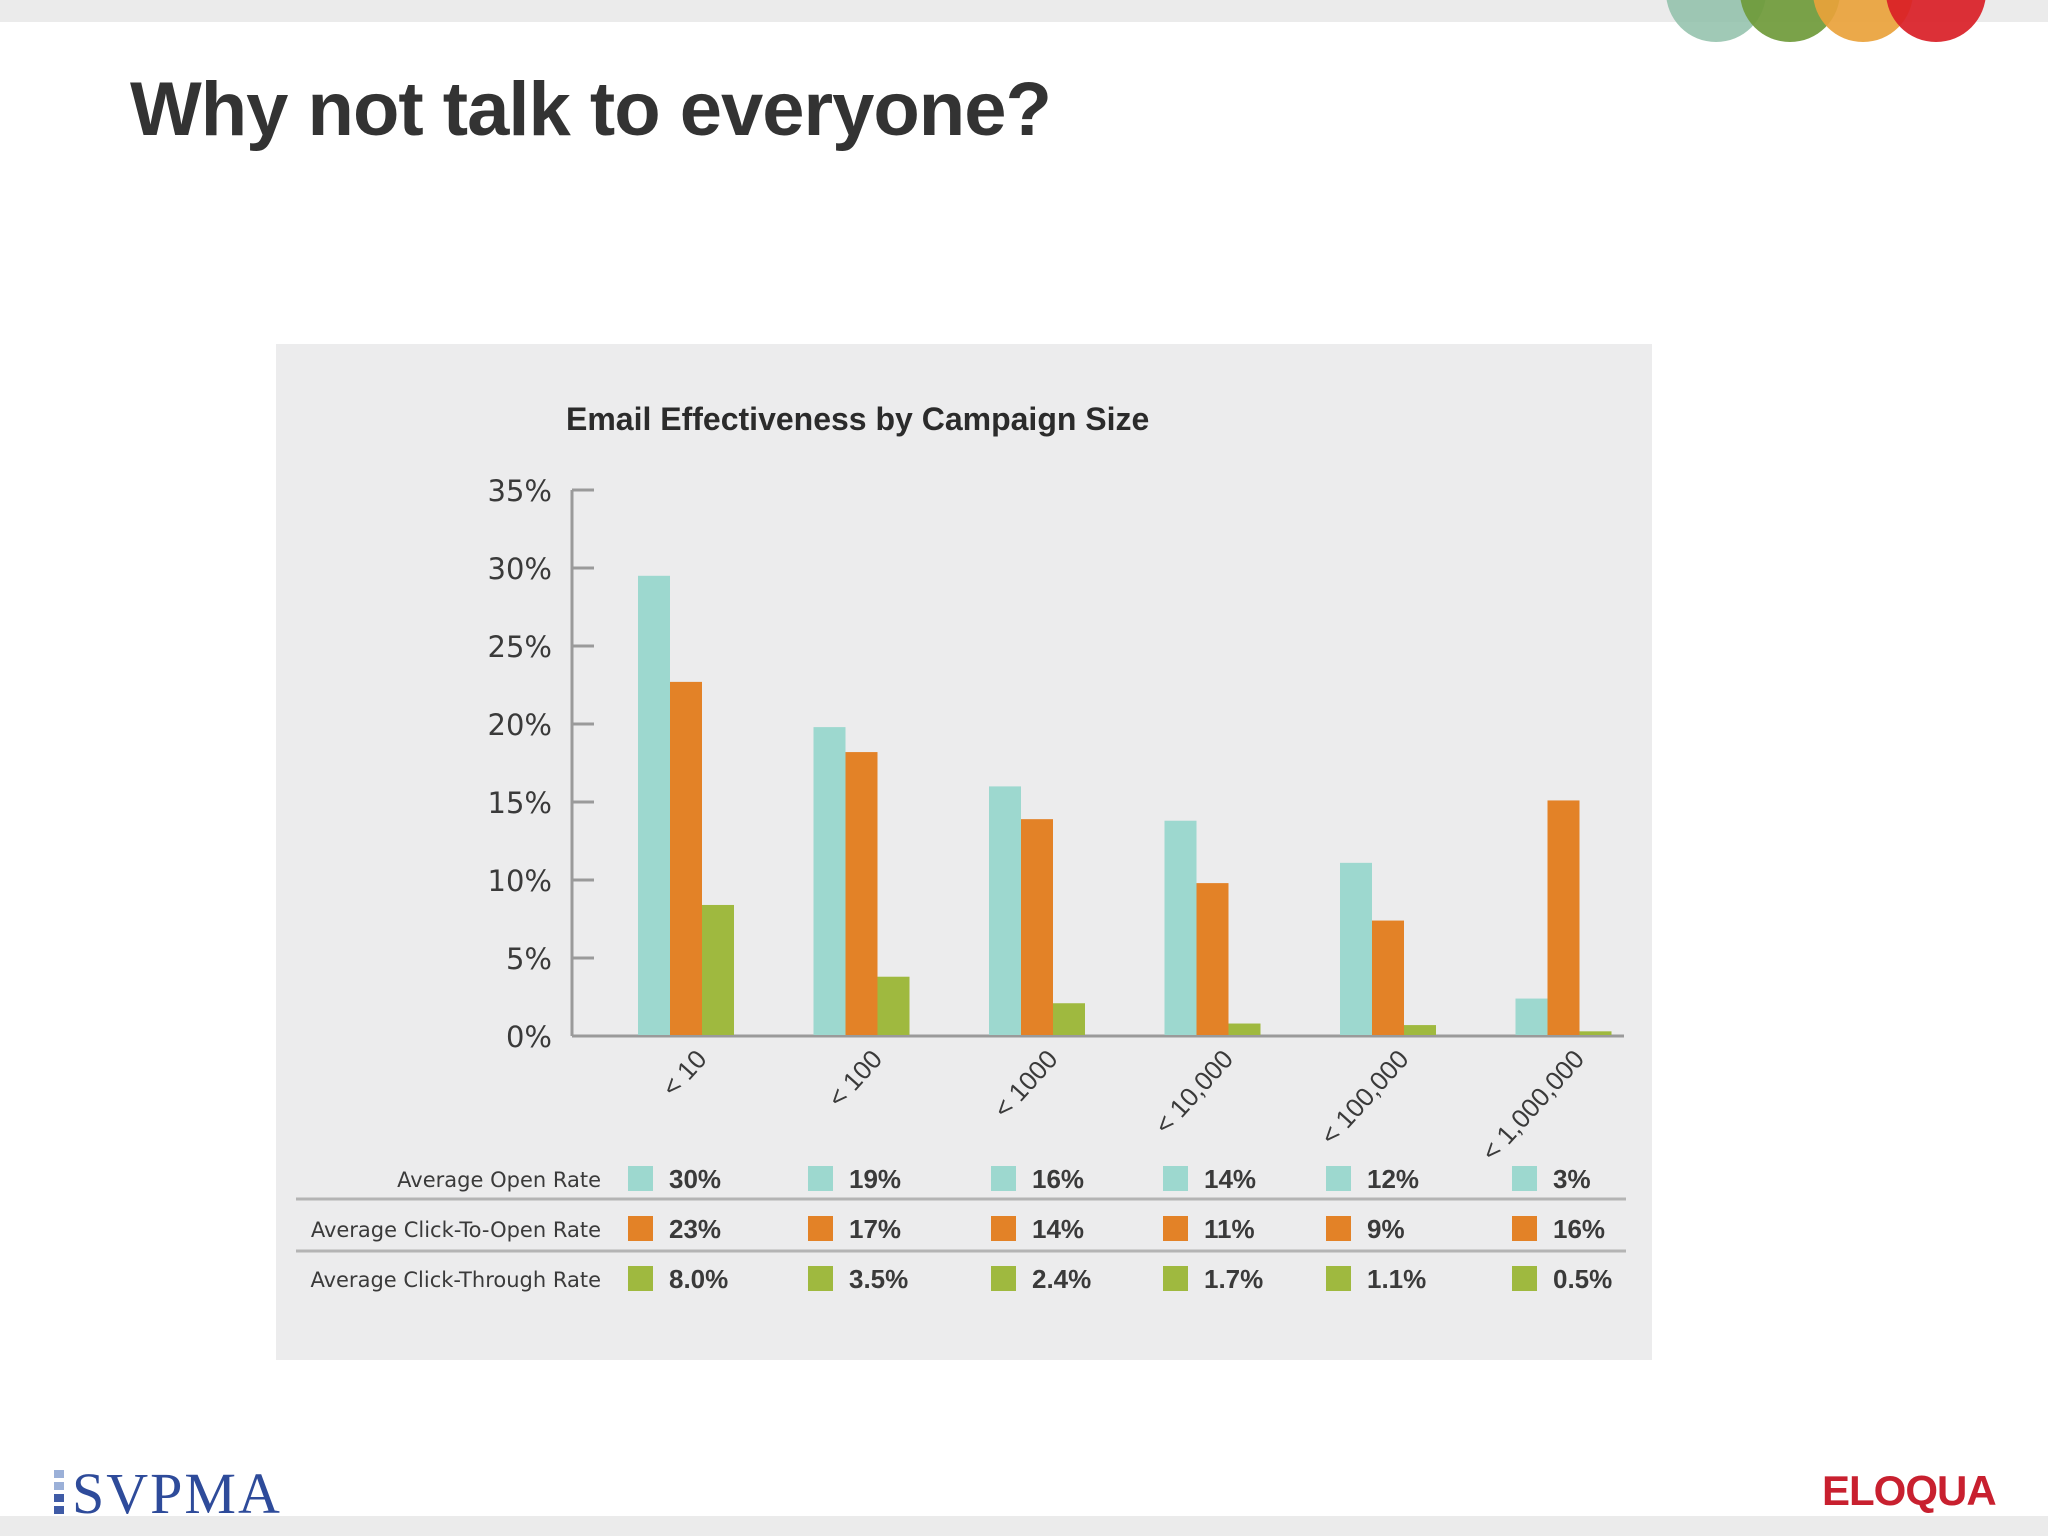  Describe the element at coordinates (1830, 30) in the screenshot. I see `decorative-circles` at that location.